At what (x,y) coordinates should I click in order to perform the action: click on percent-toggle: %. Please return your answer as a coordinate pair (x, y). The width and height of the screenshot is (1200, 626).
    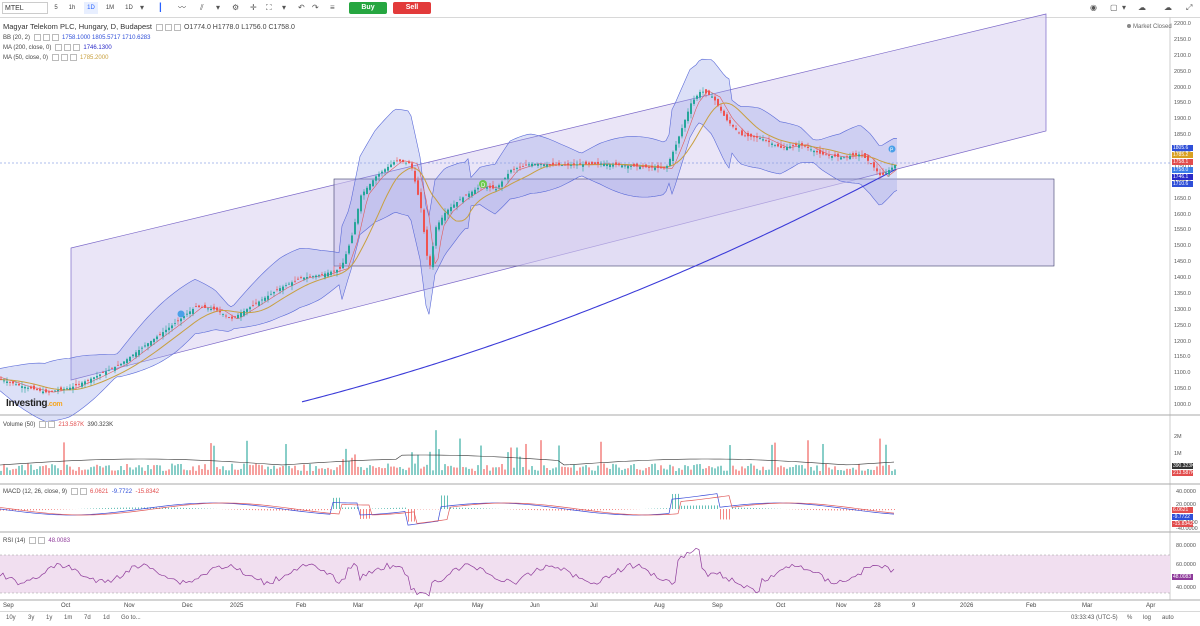
    Looking at the image, I should click on (1129, 618).